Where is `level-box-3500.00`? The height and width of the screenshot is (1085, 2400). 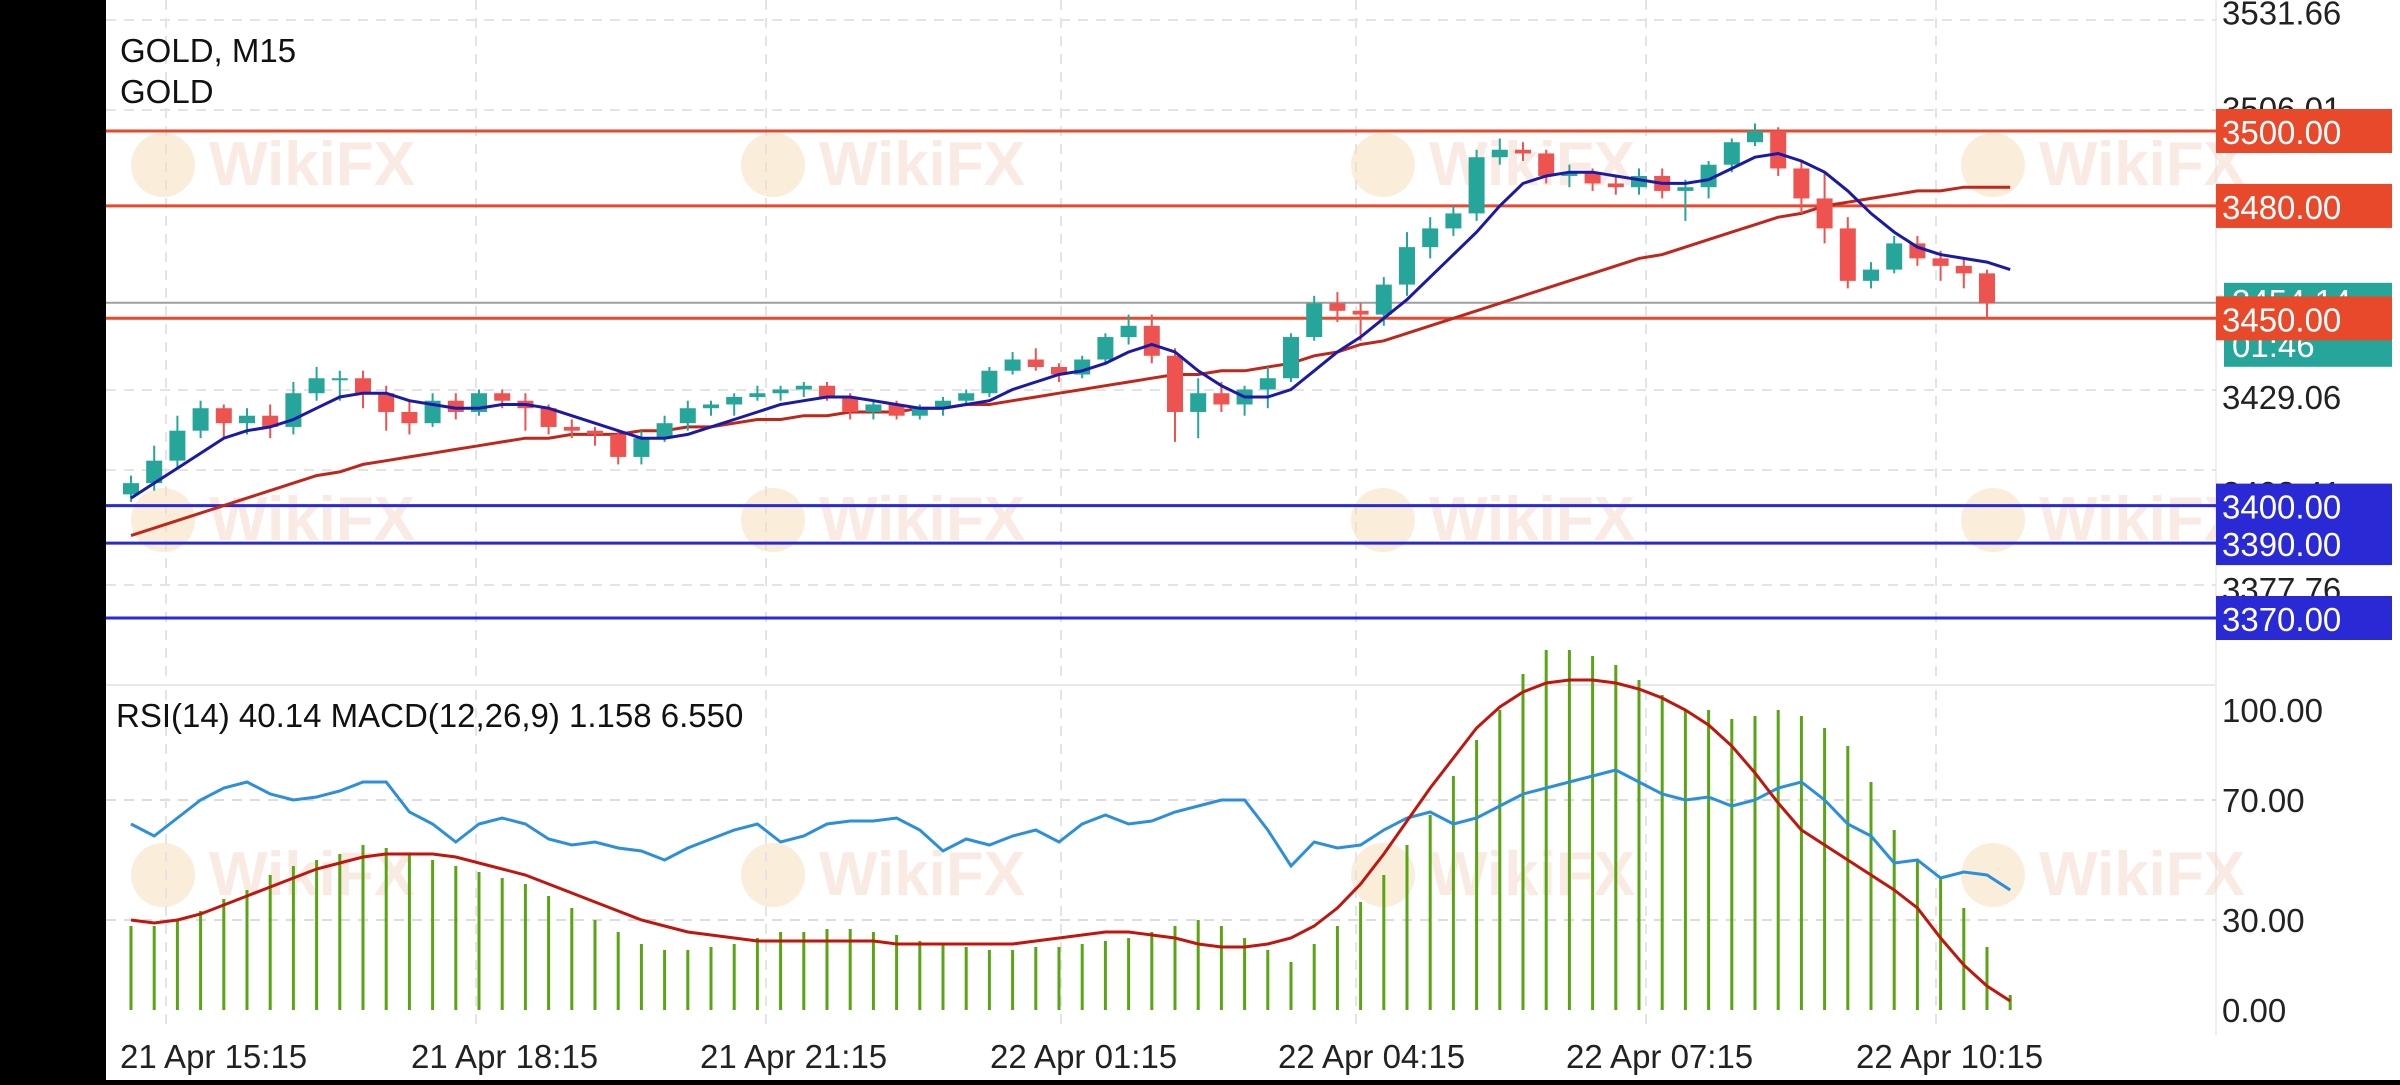
level-box-3500.00 is located at coordinates (2304, 131).